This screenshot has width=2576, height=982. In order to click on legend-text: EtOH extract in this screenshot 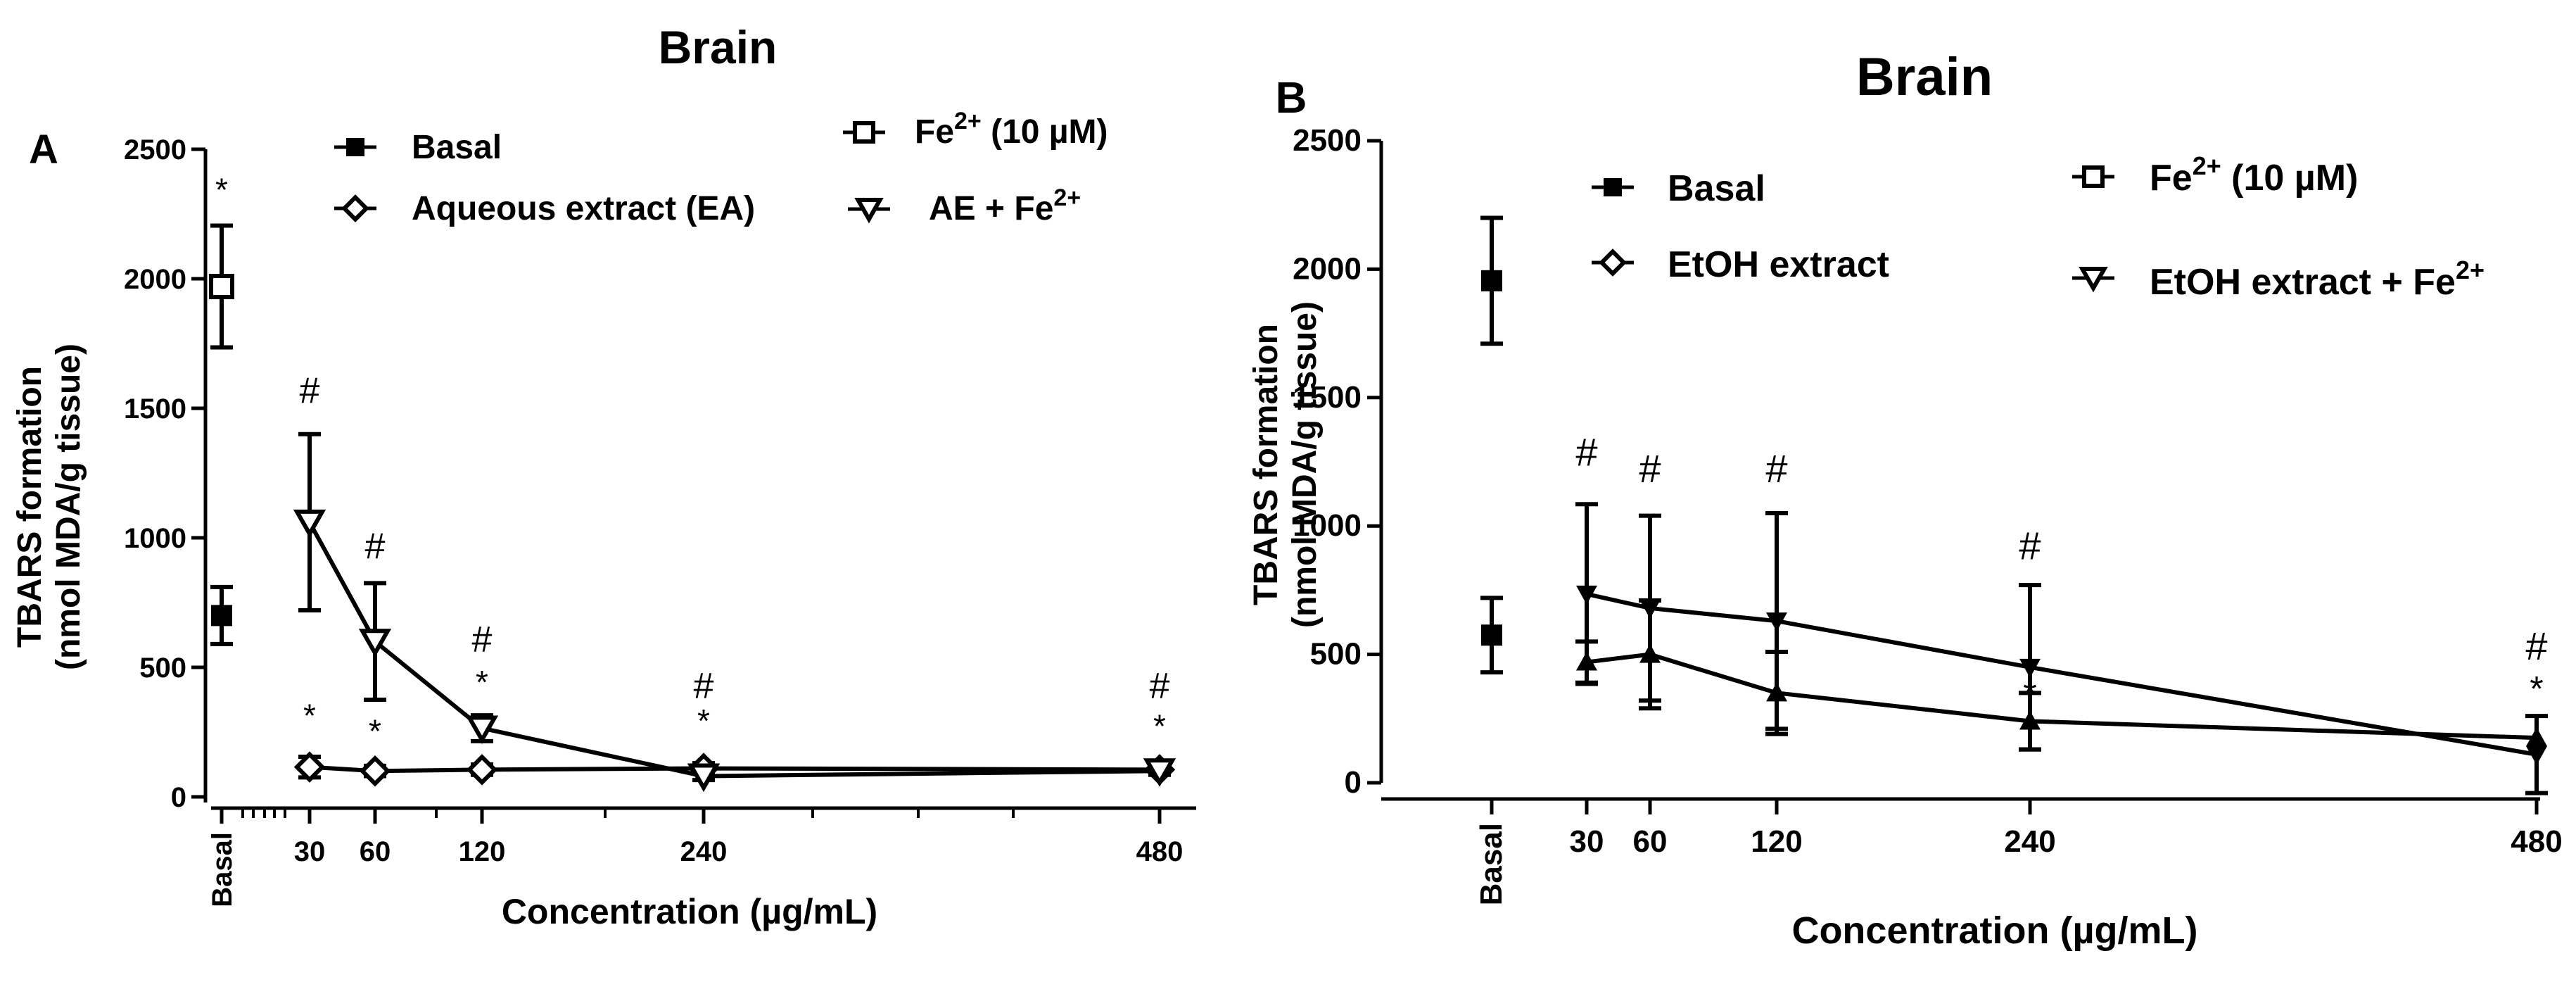, I will do `click(1778, 264)`.